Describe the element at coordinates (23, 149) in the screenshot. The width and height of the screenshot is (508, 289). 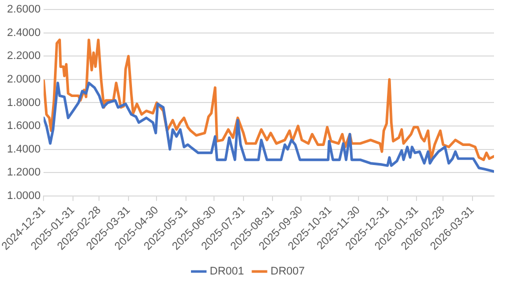
I see `y-tick-label: 1.4000` at that location.